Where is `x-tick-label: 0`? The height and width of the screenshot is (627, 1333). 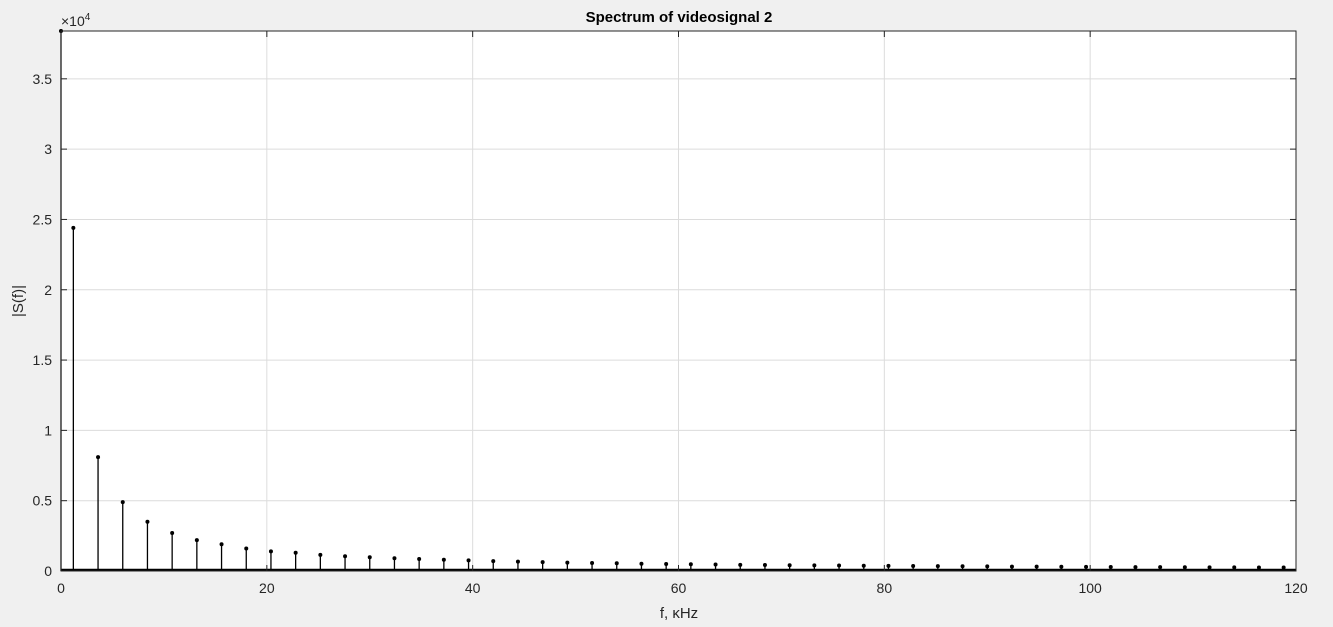 x-tick-label: 0 is located at coordinates (61, 588).